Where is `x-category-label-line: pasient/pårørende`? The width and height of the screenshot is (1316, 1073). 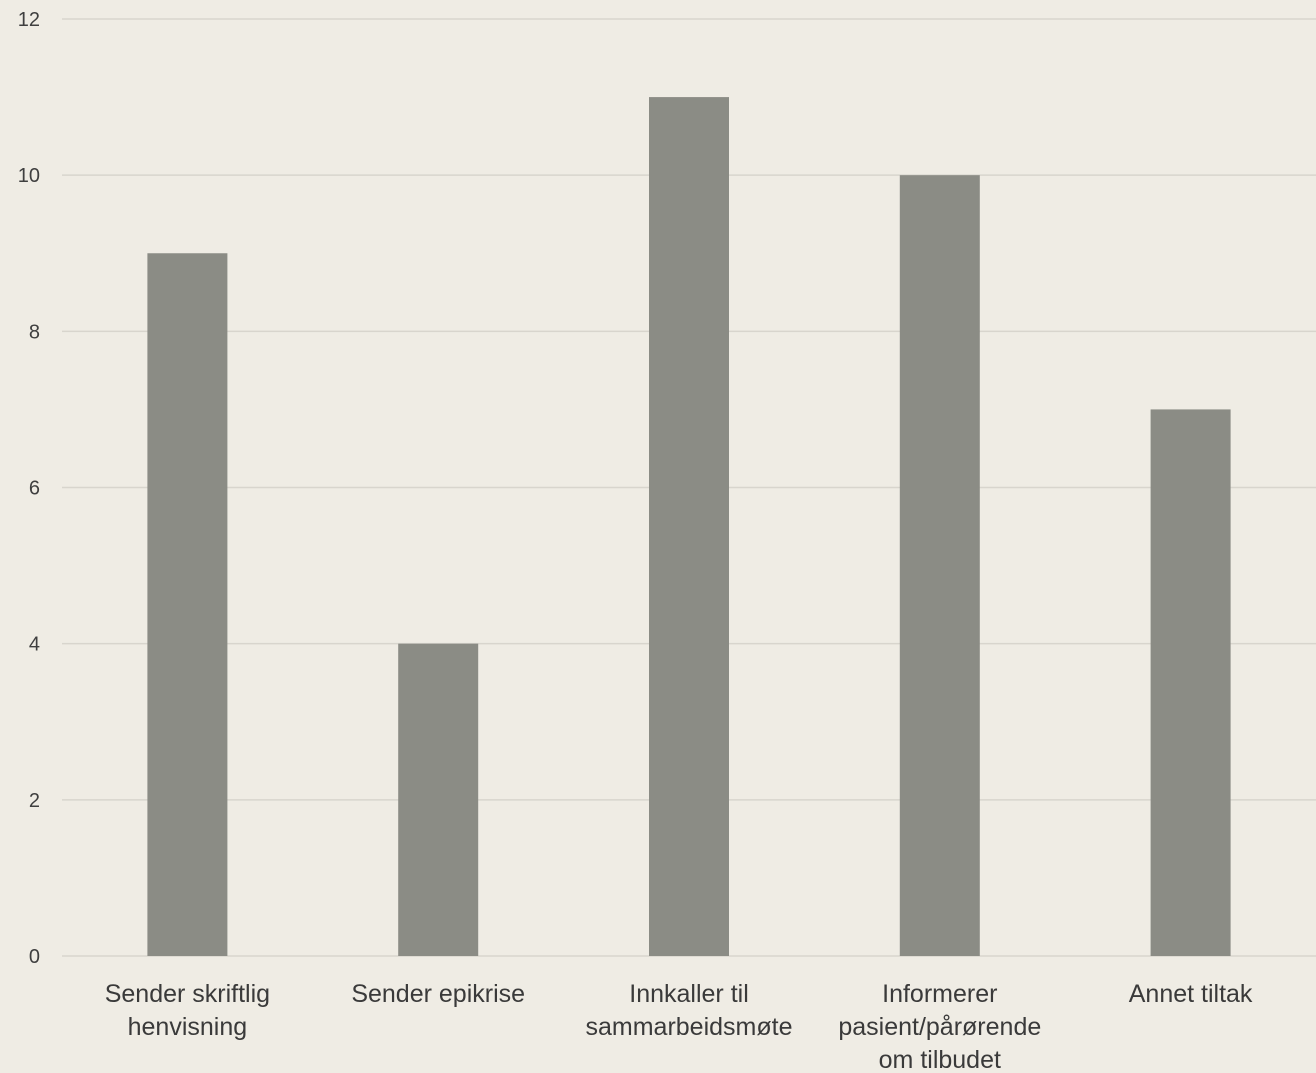 x-category-label-line: pasient/pårørende is located at coordinates (939, 1027).